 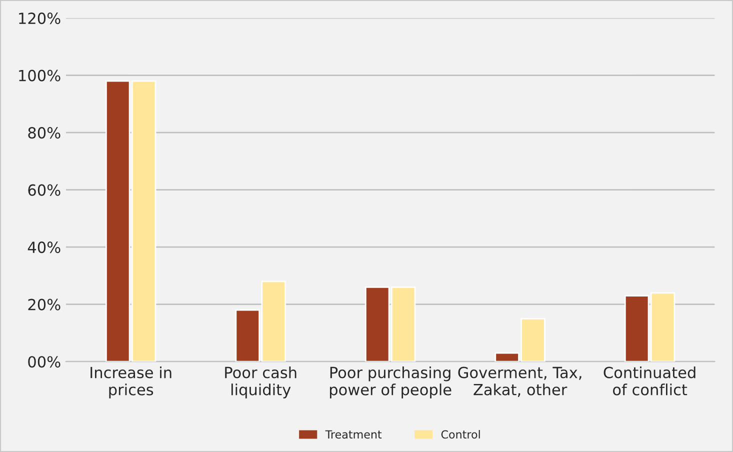 I want to click on y-tick-label: 60%, so click(x=44, y=190).